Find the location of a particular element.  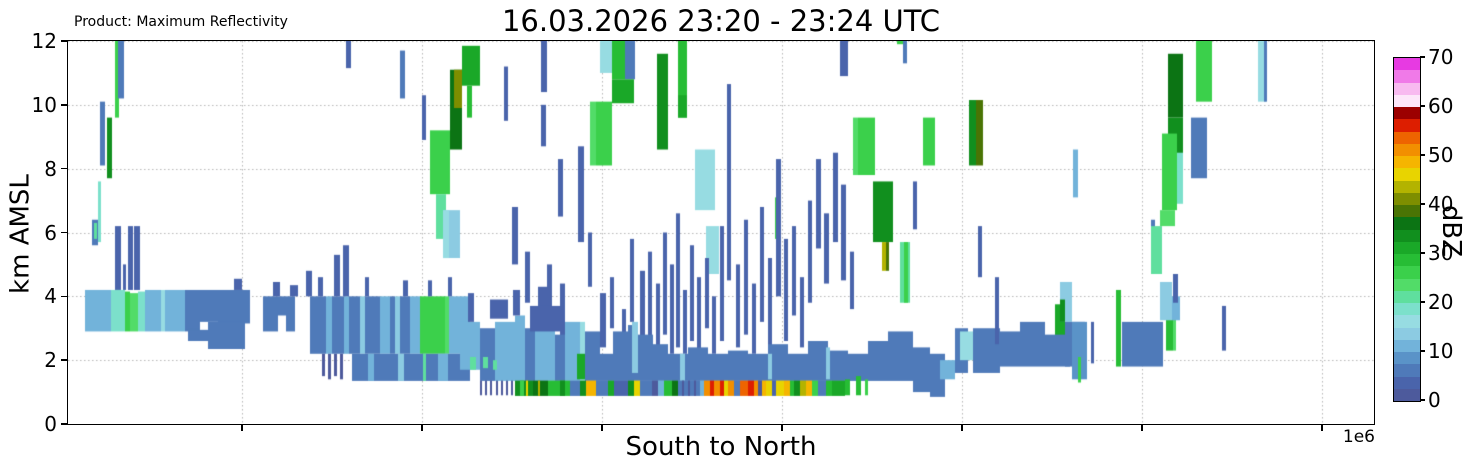

colorbar-tick-label: 20 is located at coordinates (1441, 302).